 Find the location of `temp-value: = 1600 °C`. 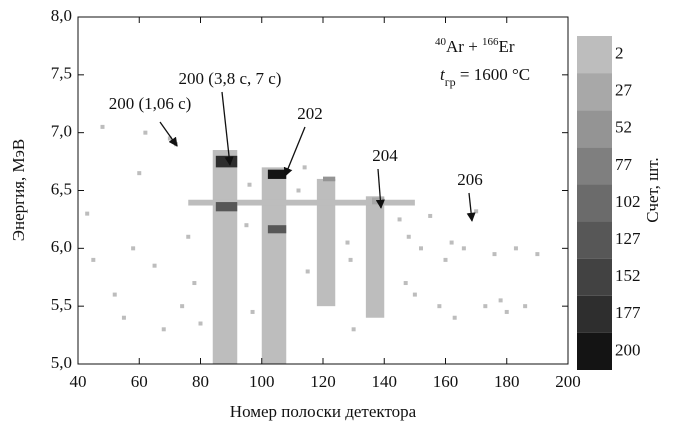

temp-value: = 1600 °C is located at coordinates (493, 74).